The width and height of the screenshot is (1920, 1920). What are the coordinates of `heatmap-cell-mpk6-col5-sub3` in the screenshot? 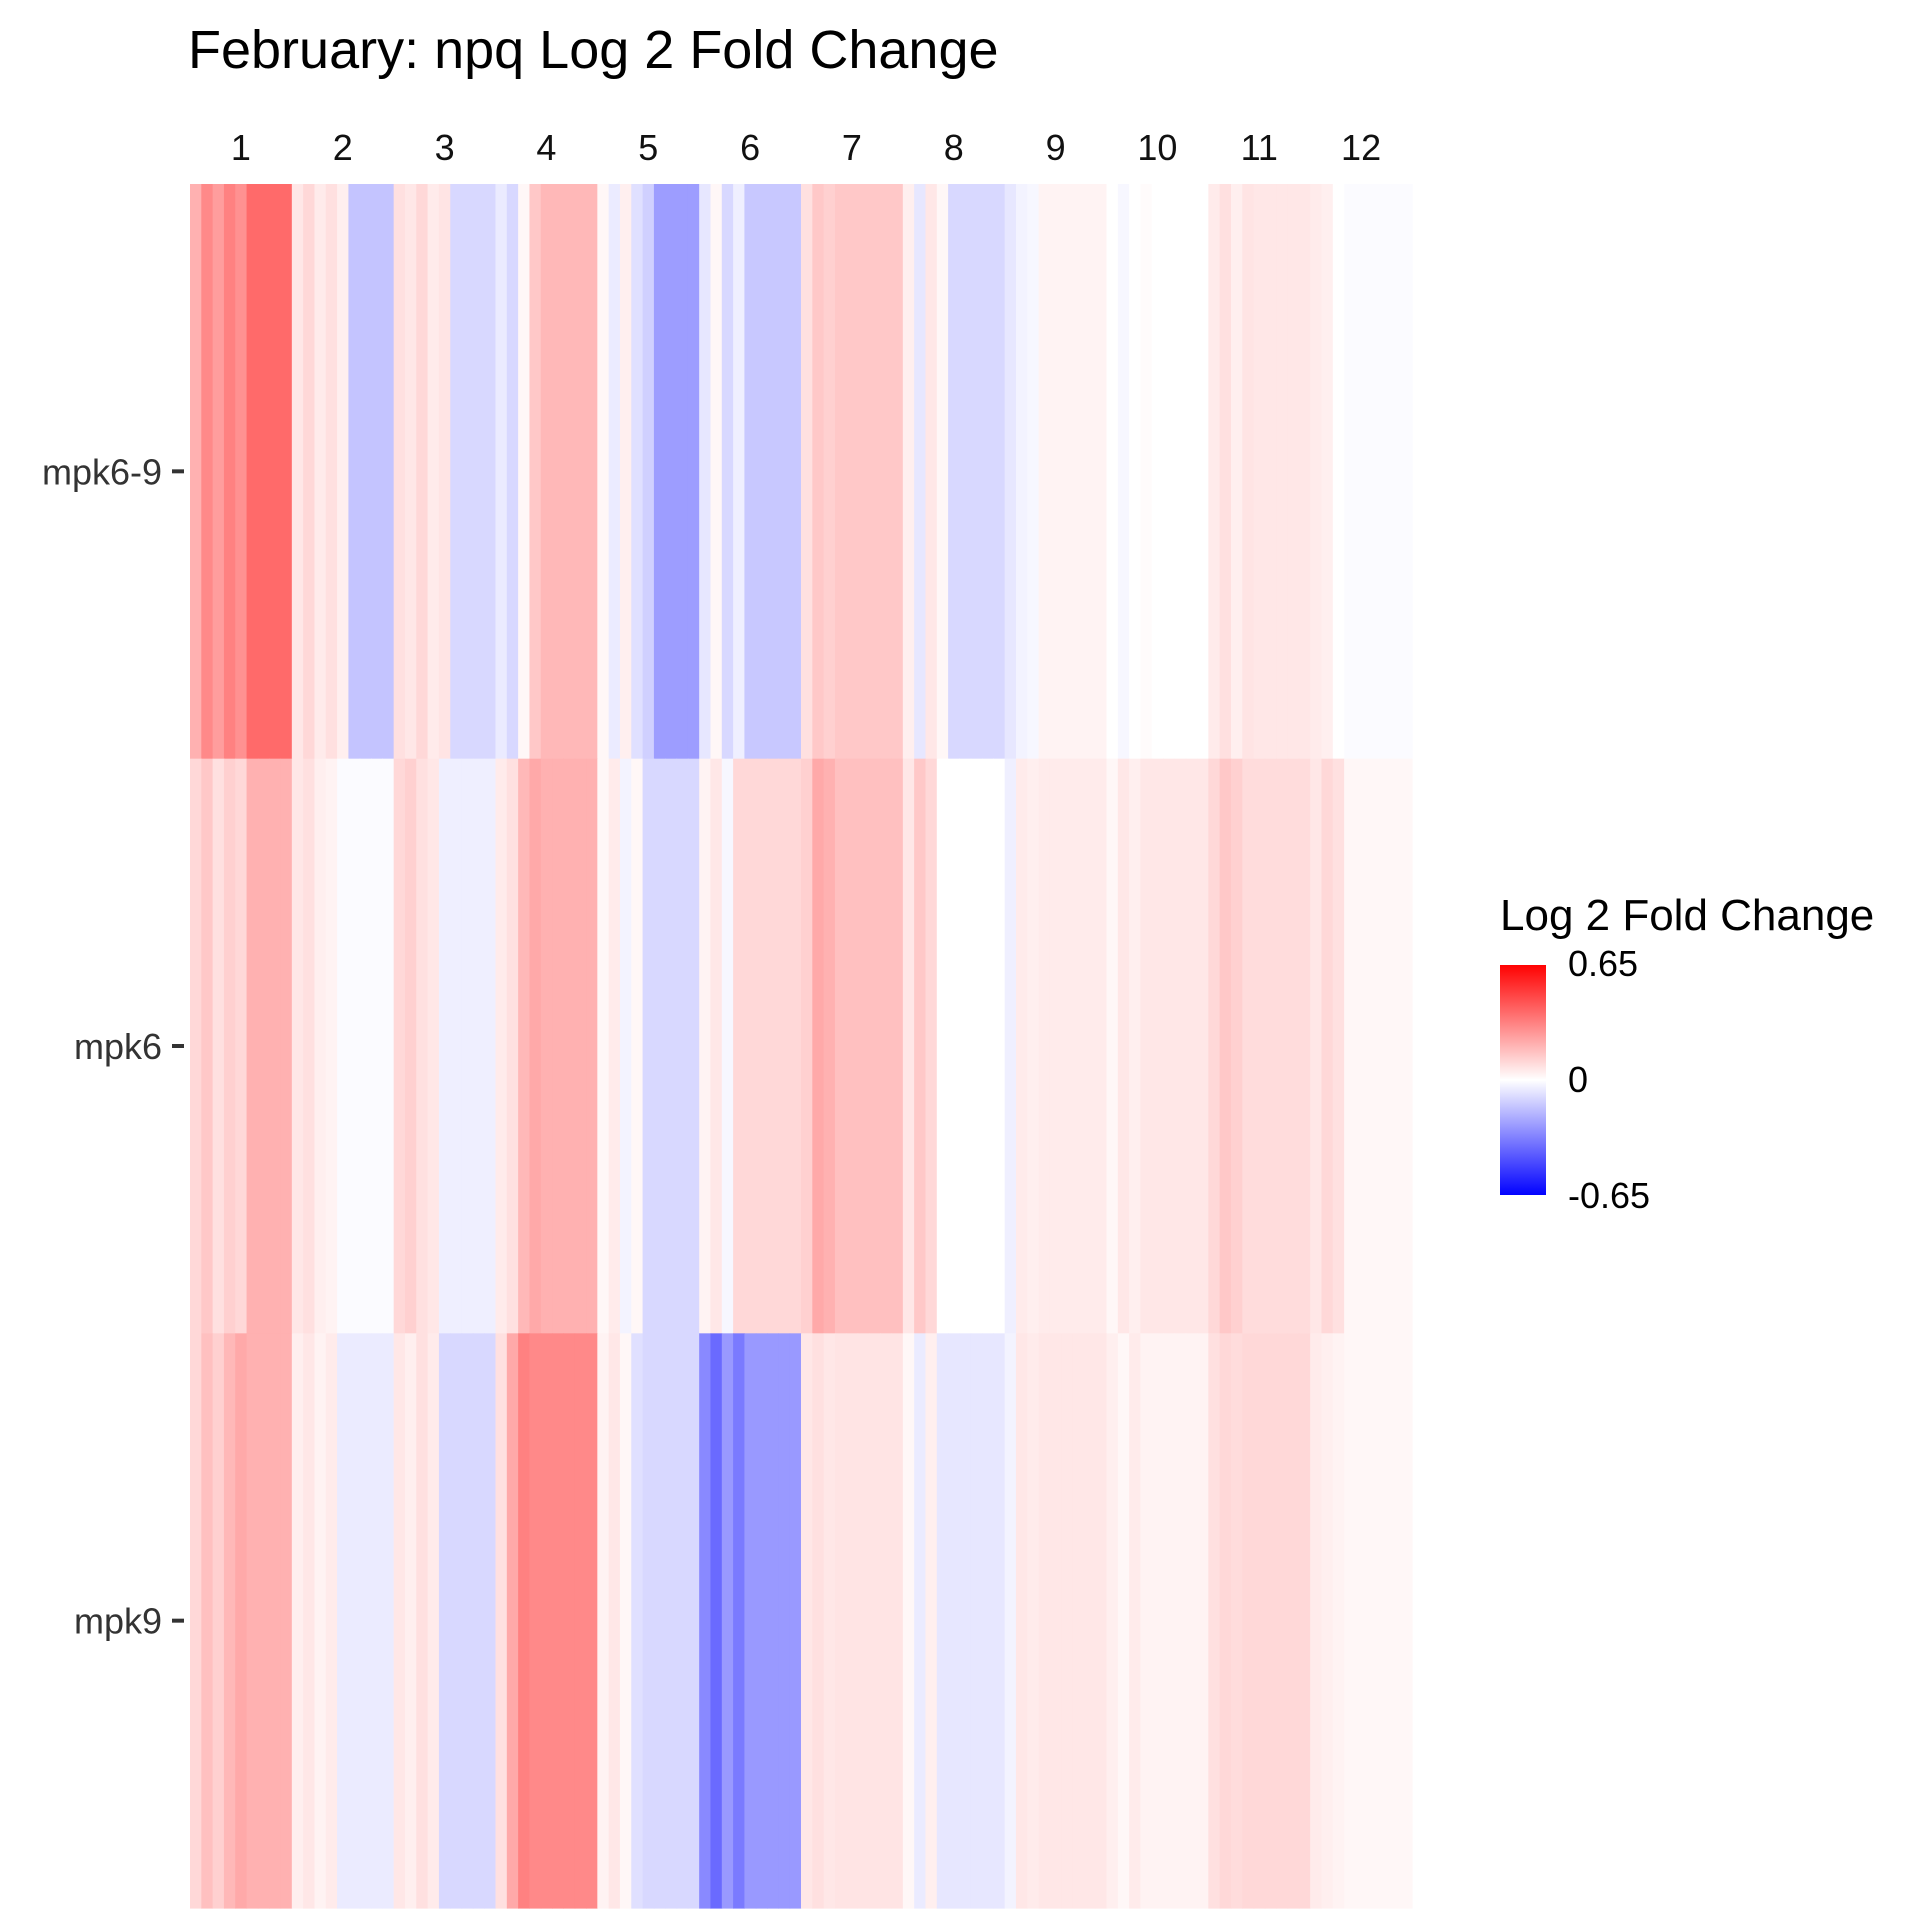 It's located at (625, 1046).